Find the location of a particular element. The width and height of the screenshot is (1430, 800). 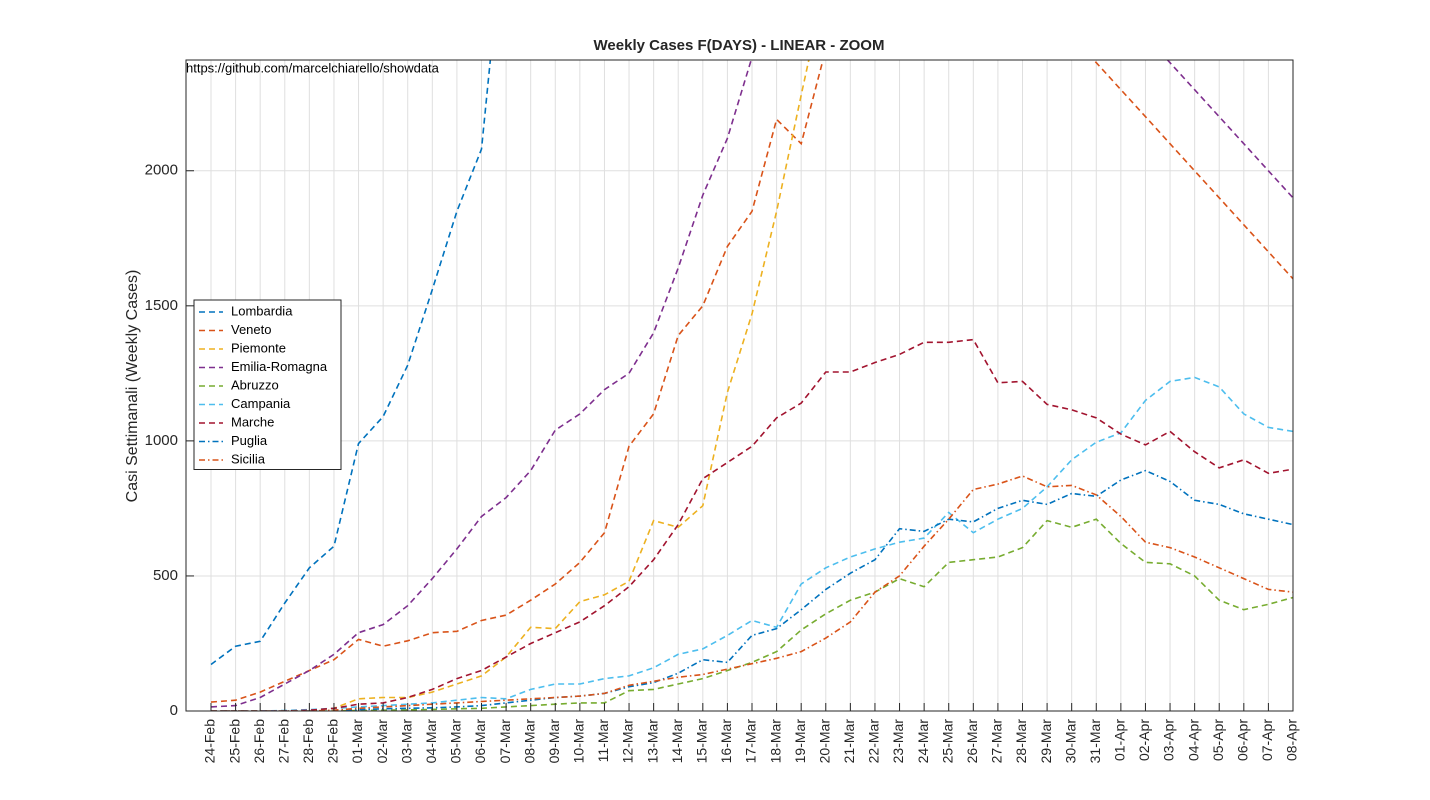

x-tick-label: 03-Apr is located at coordinates (1169, 740).